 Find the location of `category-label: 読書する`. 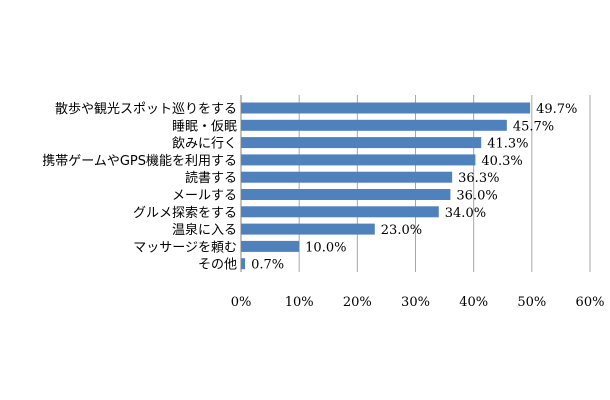

category-label: 読書する is located at coordinates (211, 178).